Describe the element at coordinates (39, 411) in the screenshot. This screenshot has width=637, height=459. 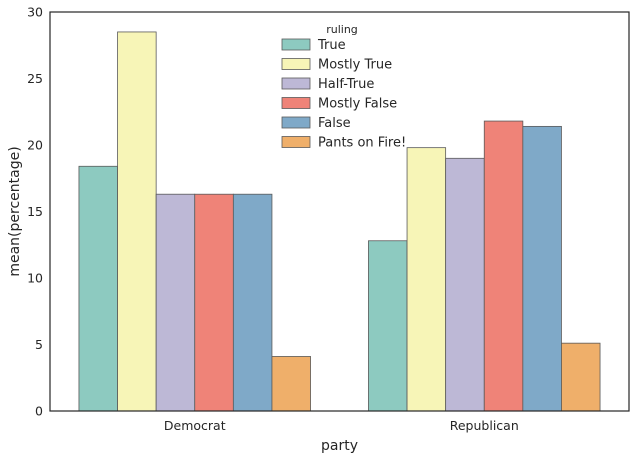
I see `y-tick-label: 0` at that location.